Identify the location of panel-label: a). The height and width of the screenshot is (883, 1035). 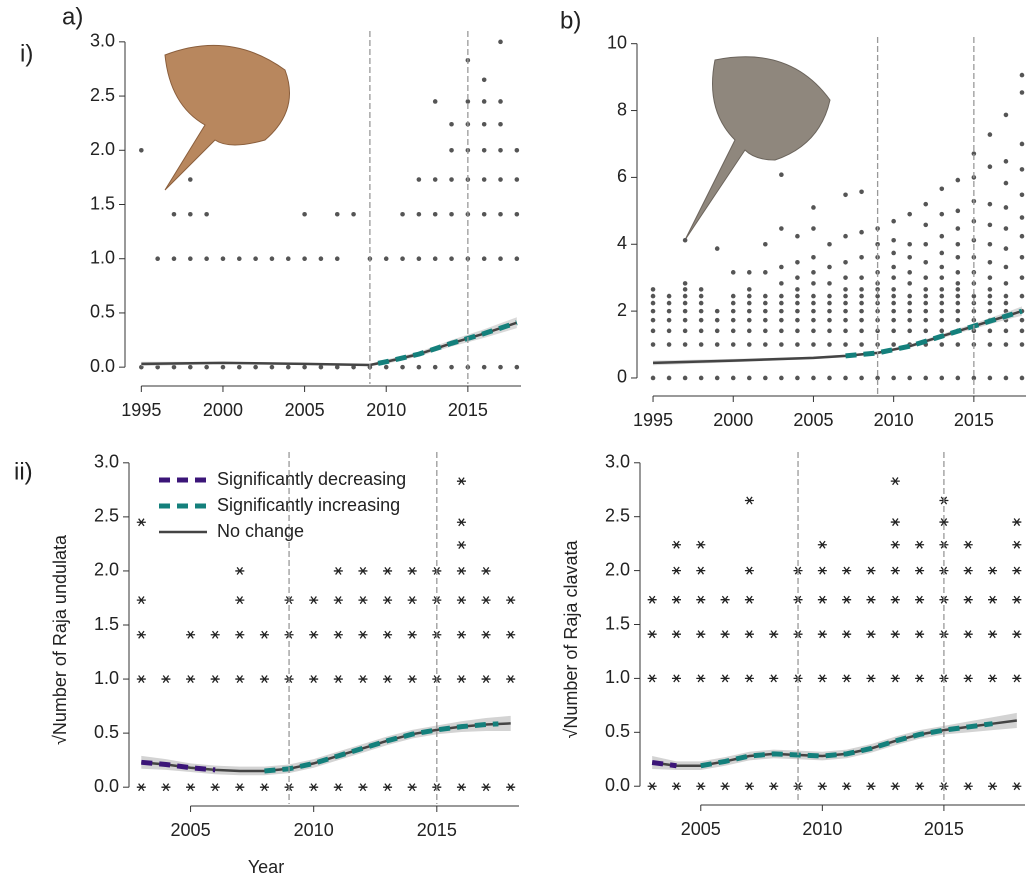
(72, 16).